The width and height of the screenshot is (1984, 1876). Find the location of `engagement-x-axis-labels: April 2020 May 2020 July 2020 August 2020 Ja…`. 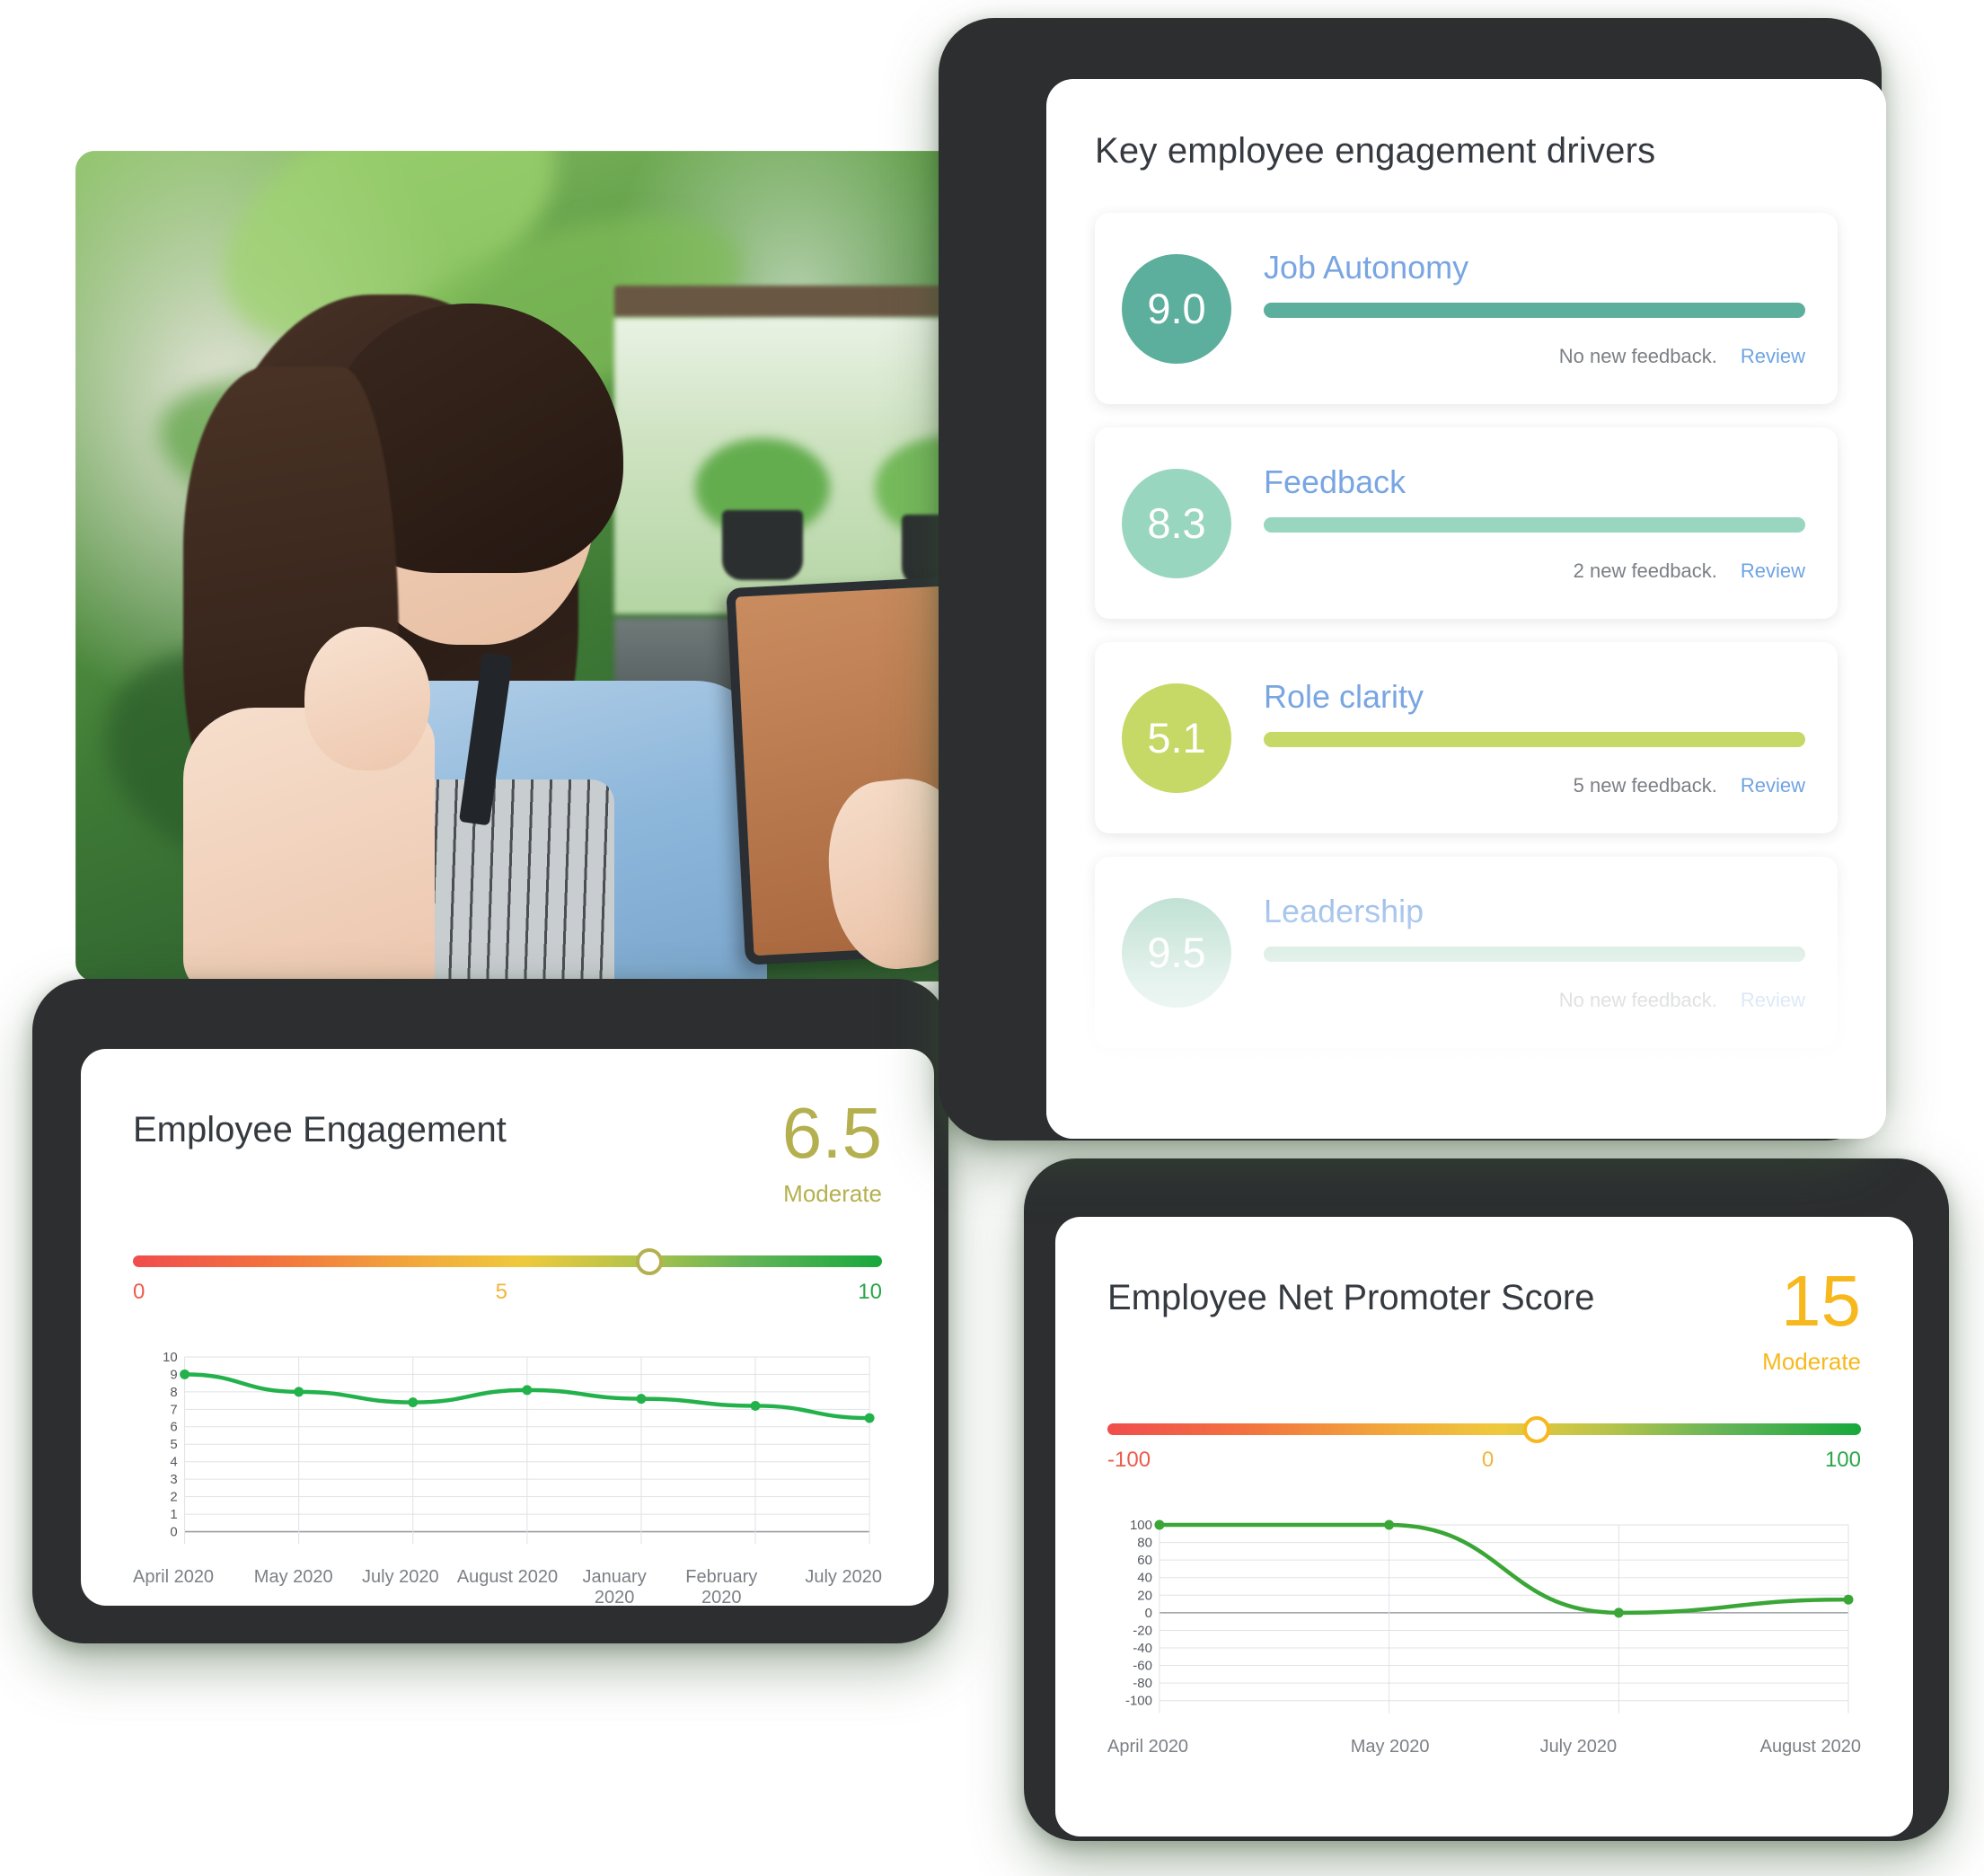

engagement-x-axis-labels: April 2020 May 2020 July 2020 August 2020 Ja… is located at coordinates (507, 1586).